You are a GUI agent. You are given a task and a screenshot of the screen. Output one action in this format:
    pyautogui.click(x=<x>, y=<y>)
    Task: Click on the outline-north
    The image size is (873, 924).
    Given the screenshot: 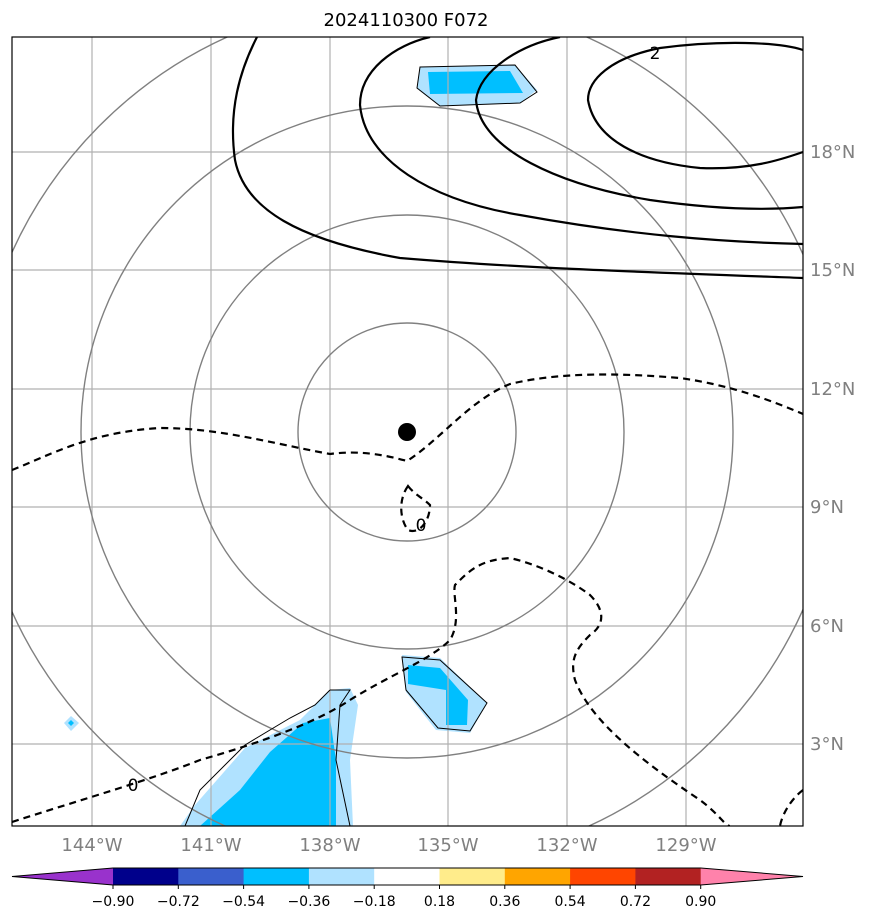 What is the action you would take?
    pyautogui.click(x=477, y=85)
    